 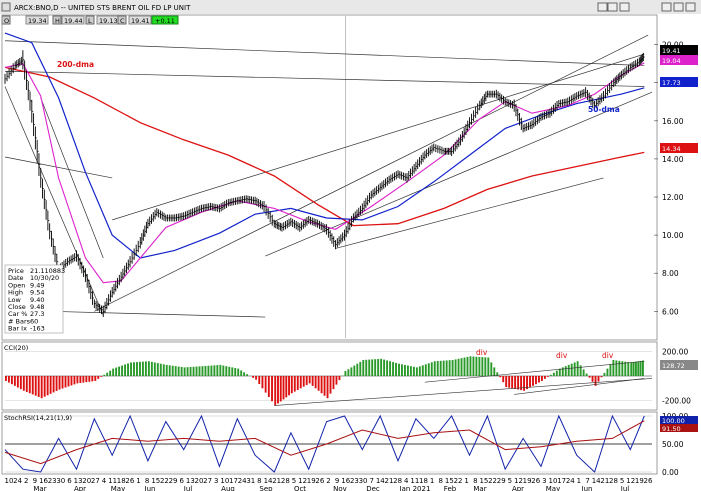 I want to click on y-tick-label: 12.00, so click(x=673, y=197).